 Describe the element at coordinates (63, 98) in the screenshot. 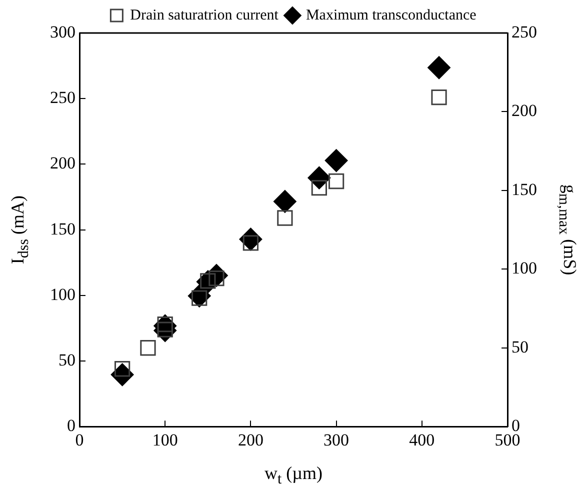

I see `y-tick-label: 250` at that location.